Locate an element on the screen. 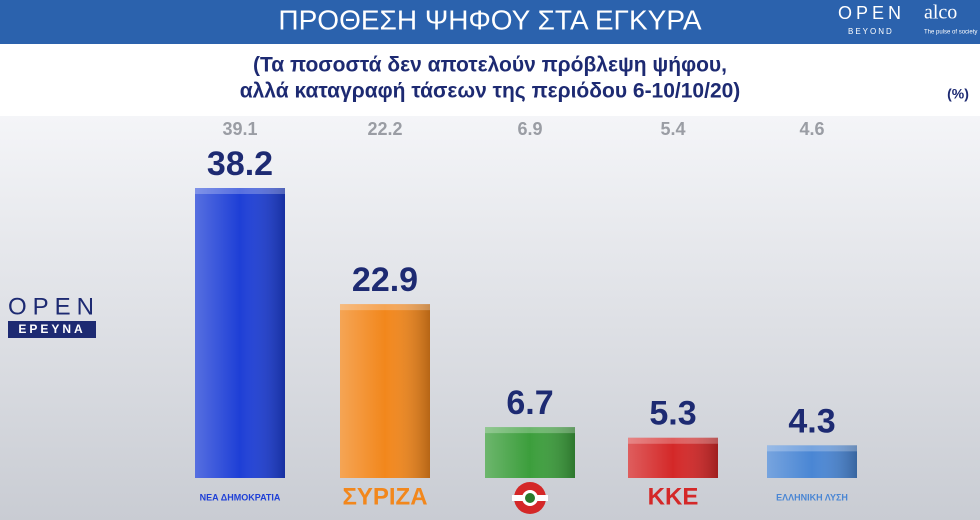 Image resolution: width=980 pixels, height=520 pixels. left-logo: OPEN is located at coordinates (54, 306).